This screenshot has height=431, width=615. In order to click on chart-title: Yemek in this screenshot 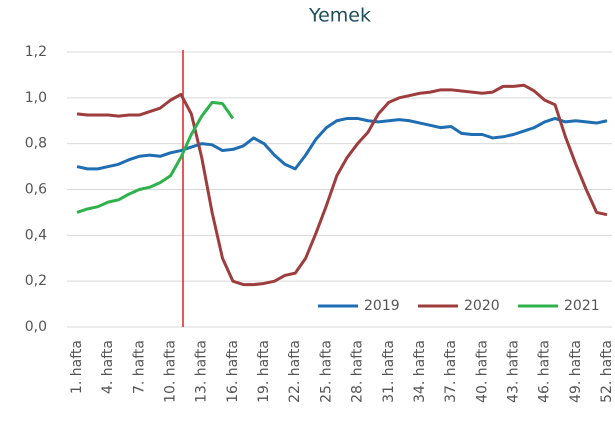, I will do `click(339, 16)`.